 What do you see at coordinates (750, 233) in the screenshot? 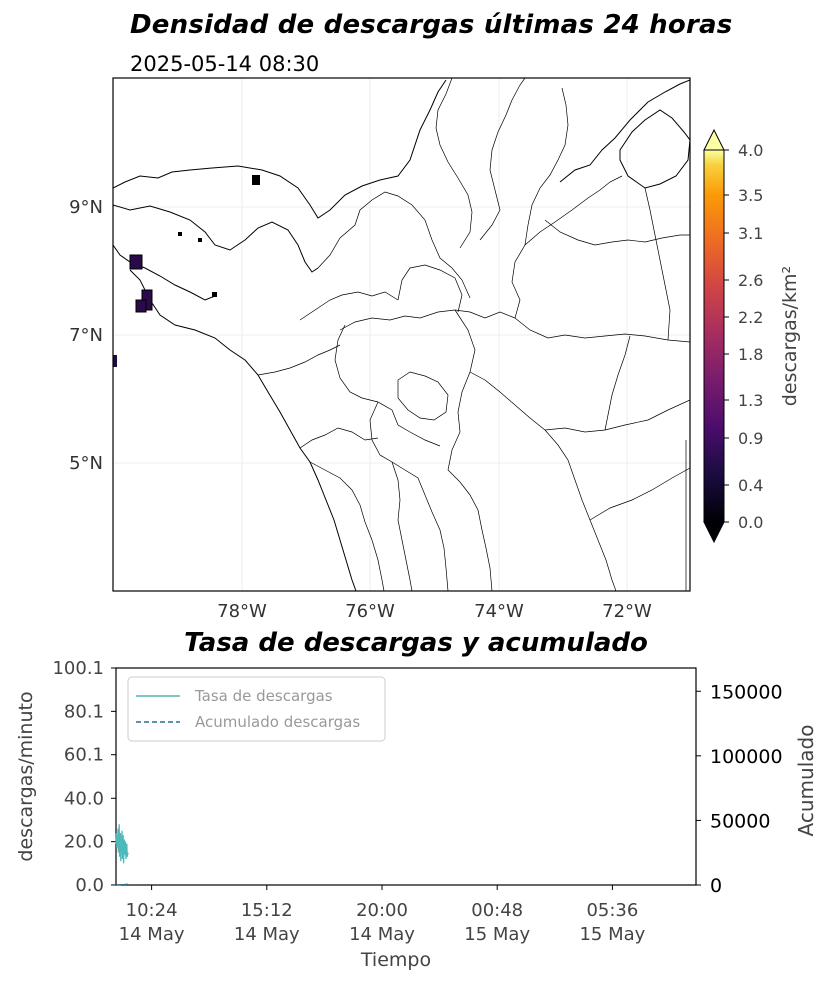
I see `colorbar-tick-label: 3.1` at bounding box center [750, 233].